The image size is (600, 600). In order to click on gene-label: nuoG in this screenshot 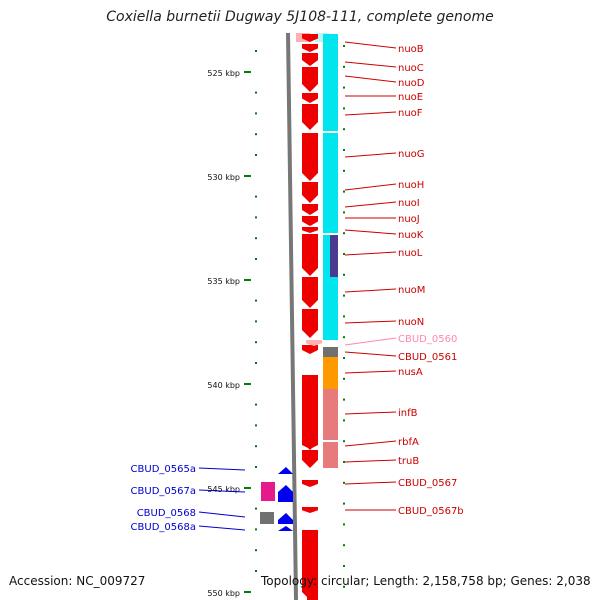, I will do `click(411, 154)`.